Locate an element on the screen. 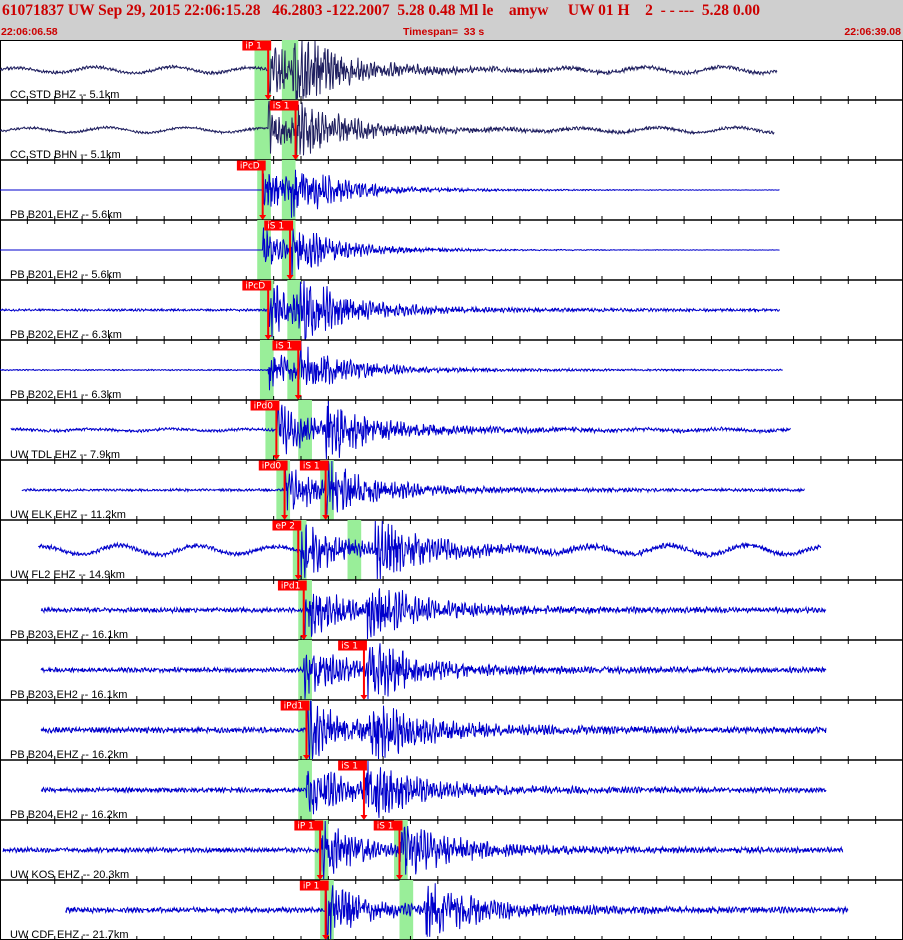  trace-row: eP 2 UW FL2 EHZ -- 14.9km is located at coordinates (451, 552).